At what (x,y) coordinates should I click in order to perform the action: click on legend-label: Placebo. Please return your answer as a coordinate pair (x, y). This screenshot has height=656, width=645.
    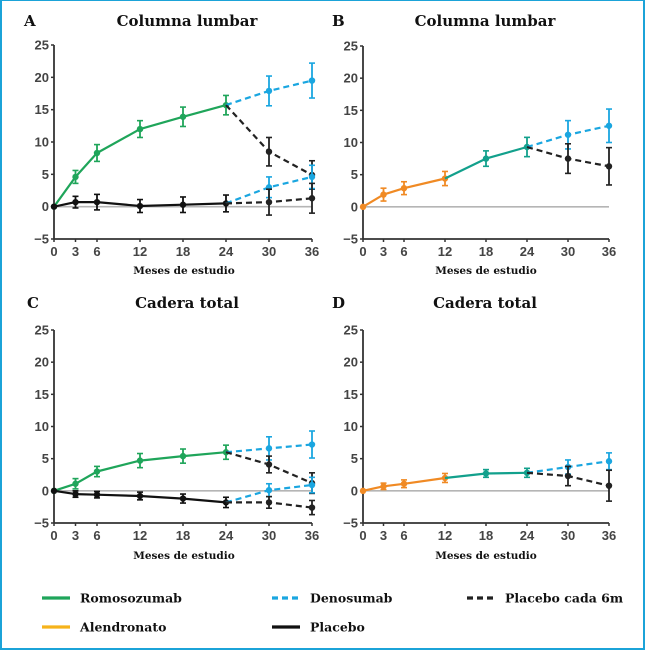
    Looking at the image, I should click on (337, 627).